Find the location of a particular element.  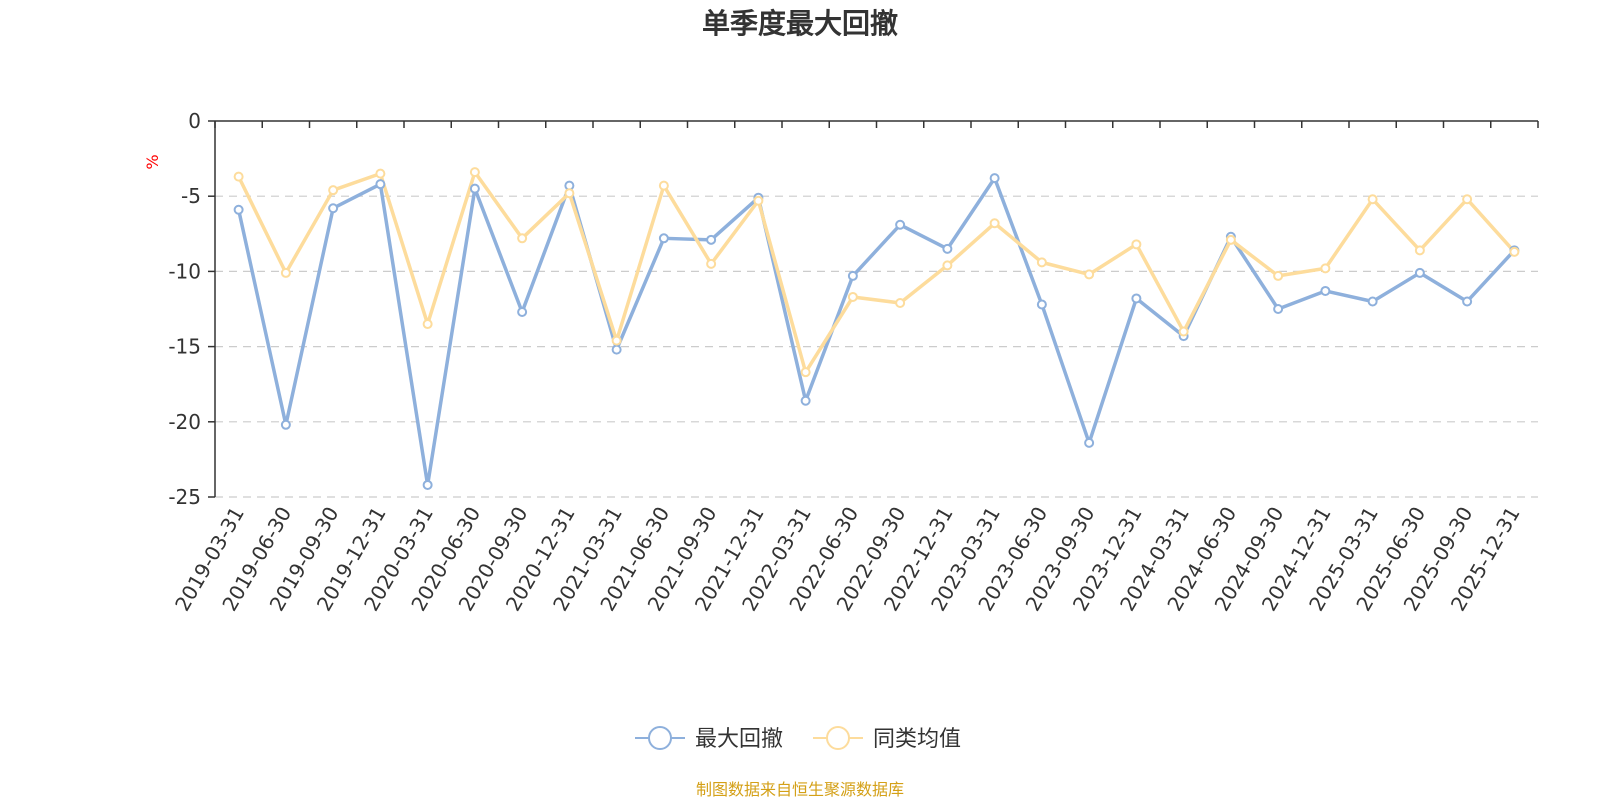

y-tick-label: -20 is located at coordinates (184, 422).